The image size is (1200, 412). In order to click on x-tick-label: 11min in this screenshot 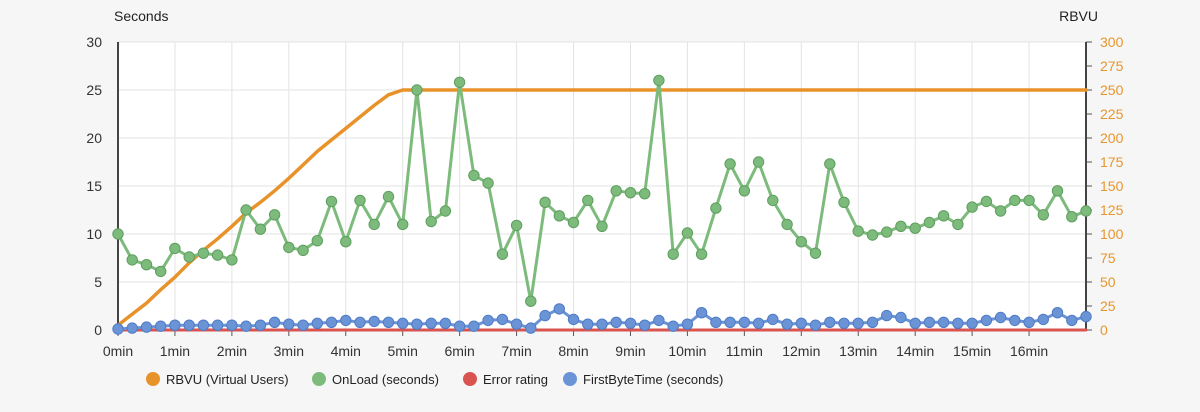, I will do `click(744, 351)`.